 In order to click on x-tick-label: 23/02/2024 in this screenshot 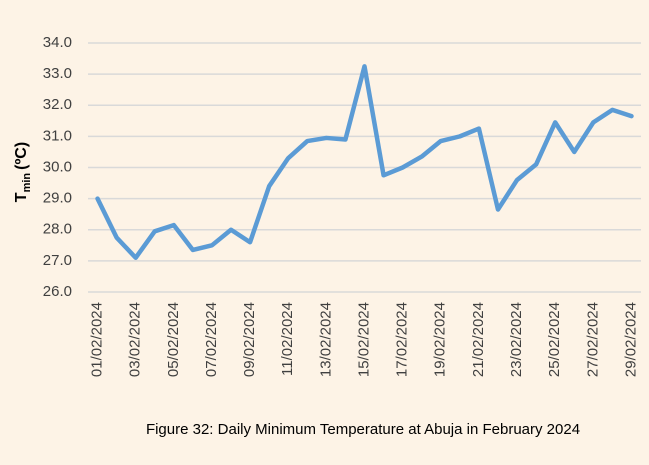, I will do `click(516, 339)`.